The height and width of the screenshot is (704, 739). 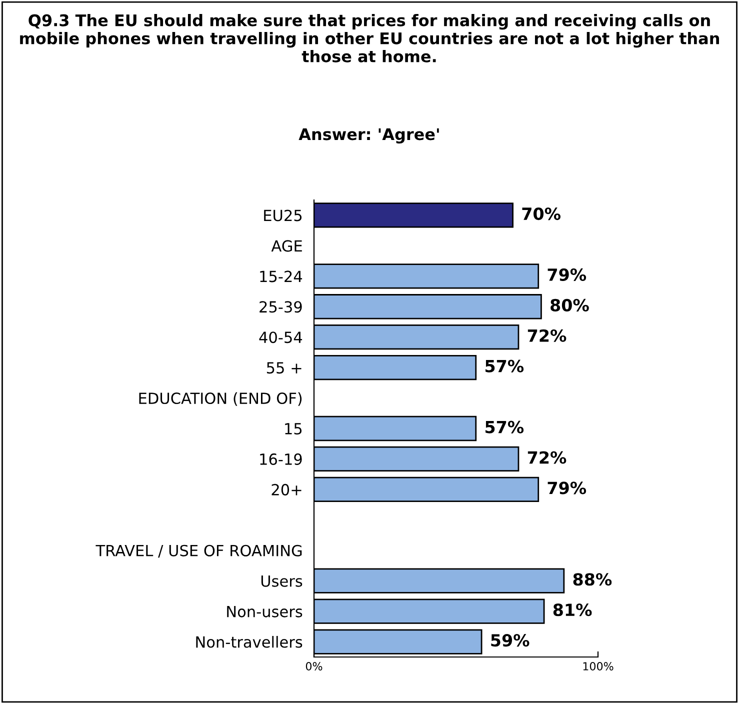 I want to click on data-label: 70%, so click(x=541, y=213).